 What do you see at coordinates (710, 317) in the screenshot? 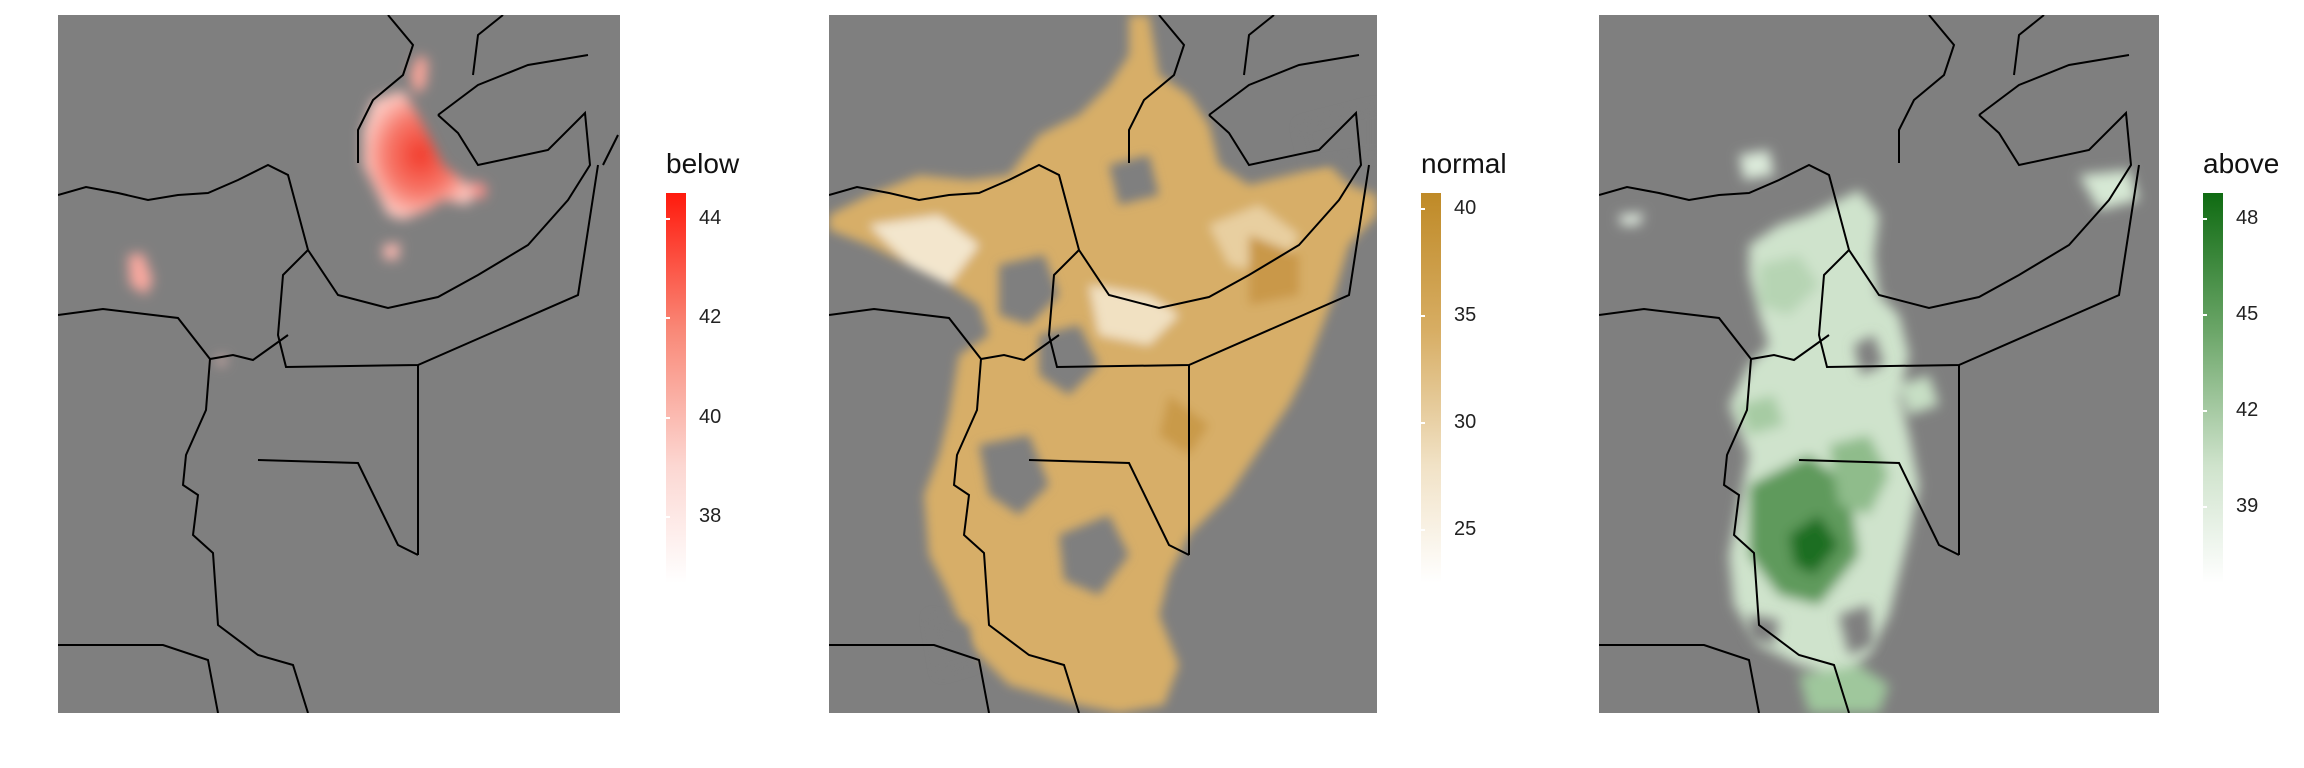
I see `legend-tick-below-42: 42` at bounding box center [710, 317].